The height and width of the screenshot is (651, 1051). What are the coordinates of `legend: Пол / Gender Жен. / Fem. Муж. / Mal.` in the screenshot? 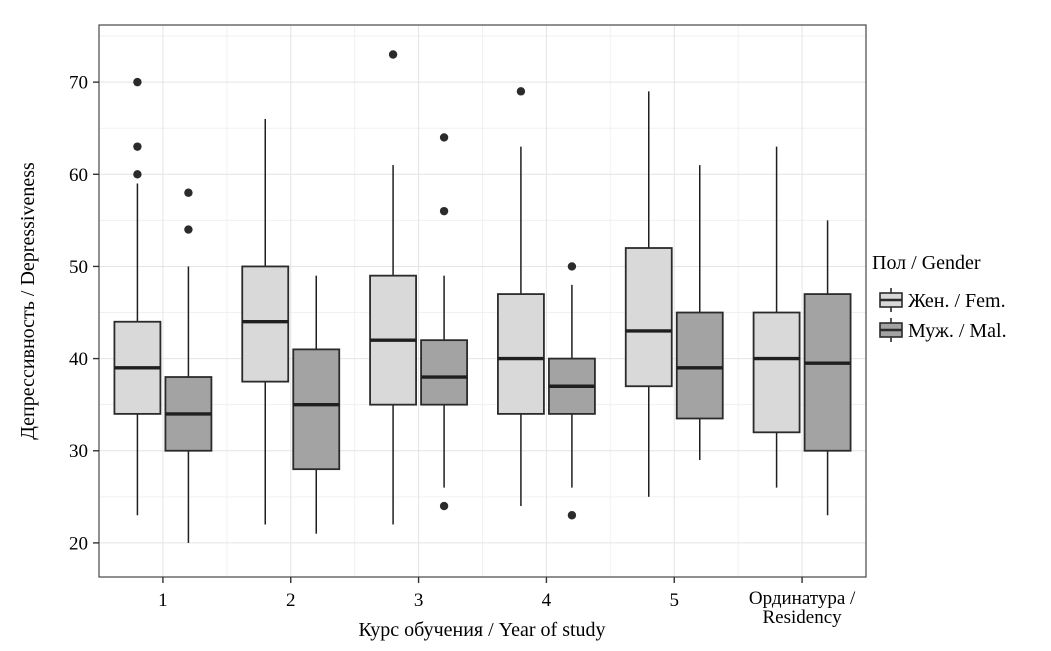 It's located at (939, 297).